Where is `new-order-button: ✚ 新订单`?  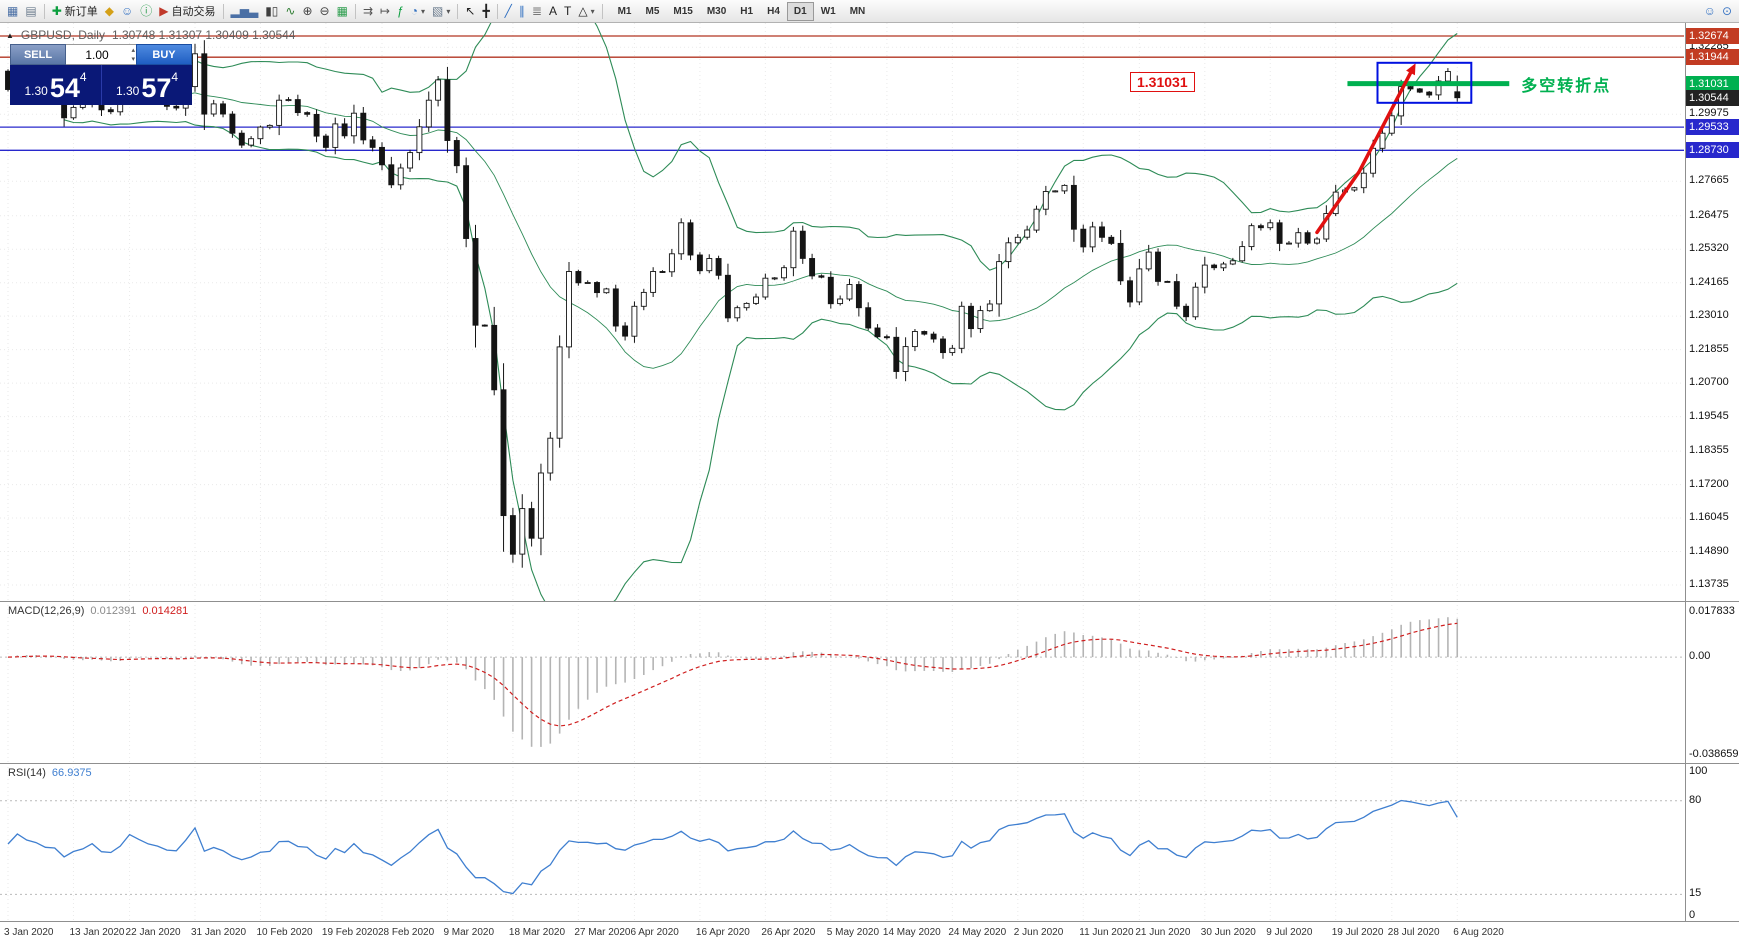 new-order-button: ✚ 新订单 is located at coordinates (75, 11).